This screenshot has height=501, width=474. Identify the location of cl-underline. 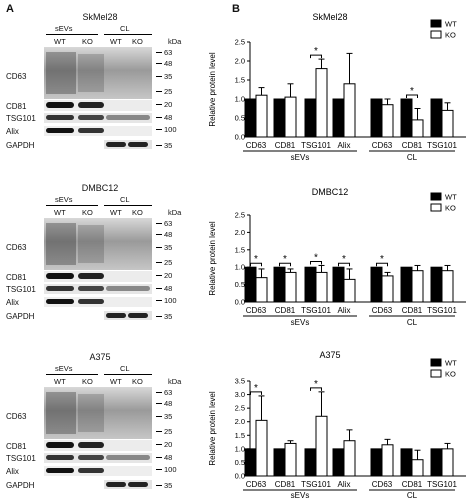
(128, 34).